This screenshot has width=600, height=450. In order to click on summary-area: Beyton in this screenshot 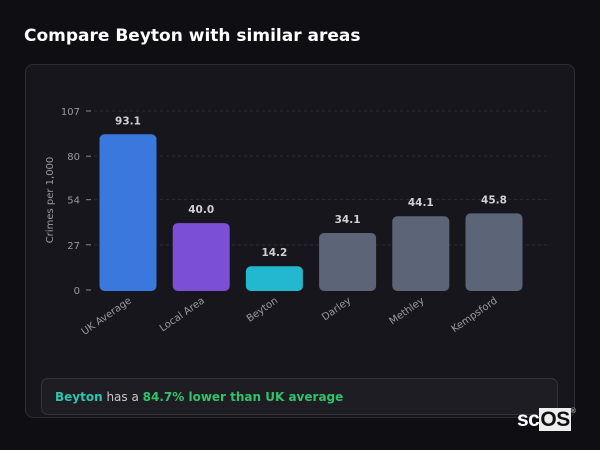, I will do `click(79, 397)`.